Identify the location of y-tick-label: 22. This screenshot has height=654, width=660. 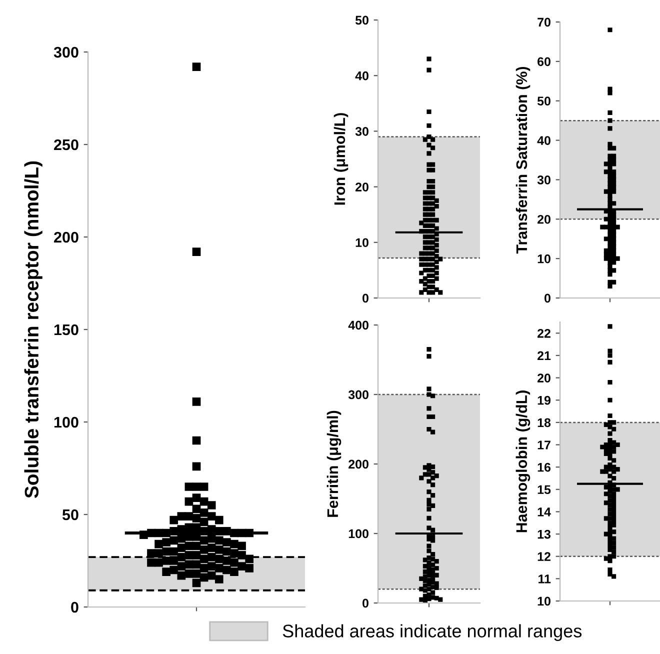
(544, 333).